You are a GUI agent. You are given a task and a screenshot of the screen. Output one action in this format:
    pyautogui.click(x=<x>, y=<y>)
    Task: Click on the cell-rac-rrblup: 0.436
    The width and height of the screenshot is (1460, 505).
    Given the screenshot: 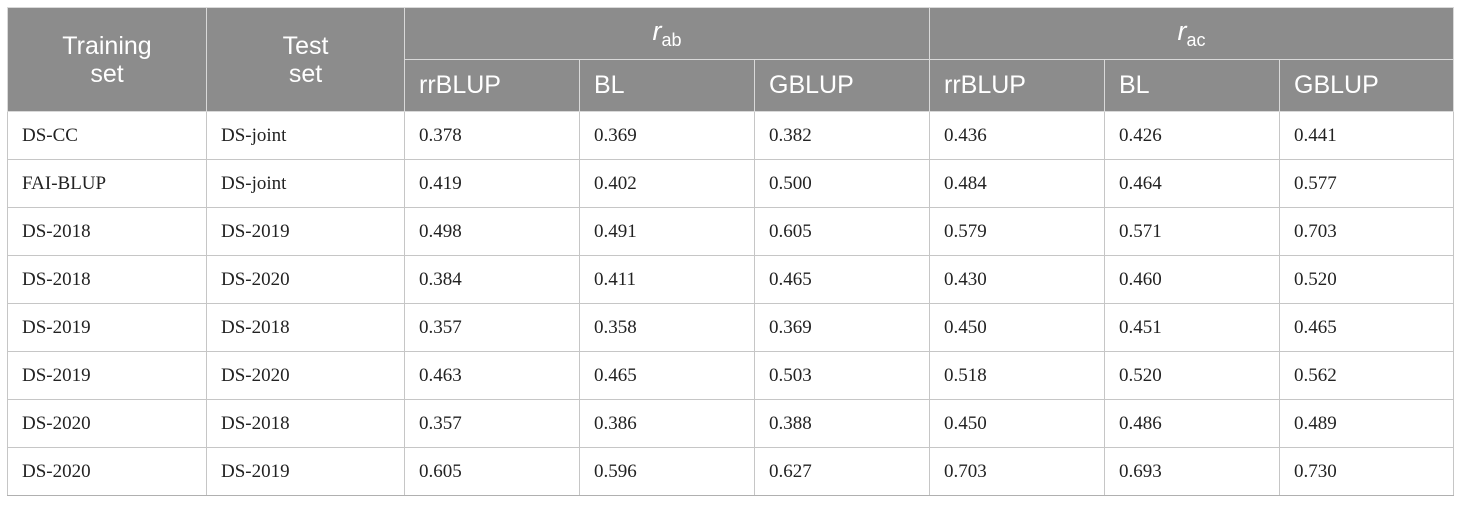 What is the action you would take?
    pyautogui.click(x=1017, y=135)
    